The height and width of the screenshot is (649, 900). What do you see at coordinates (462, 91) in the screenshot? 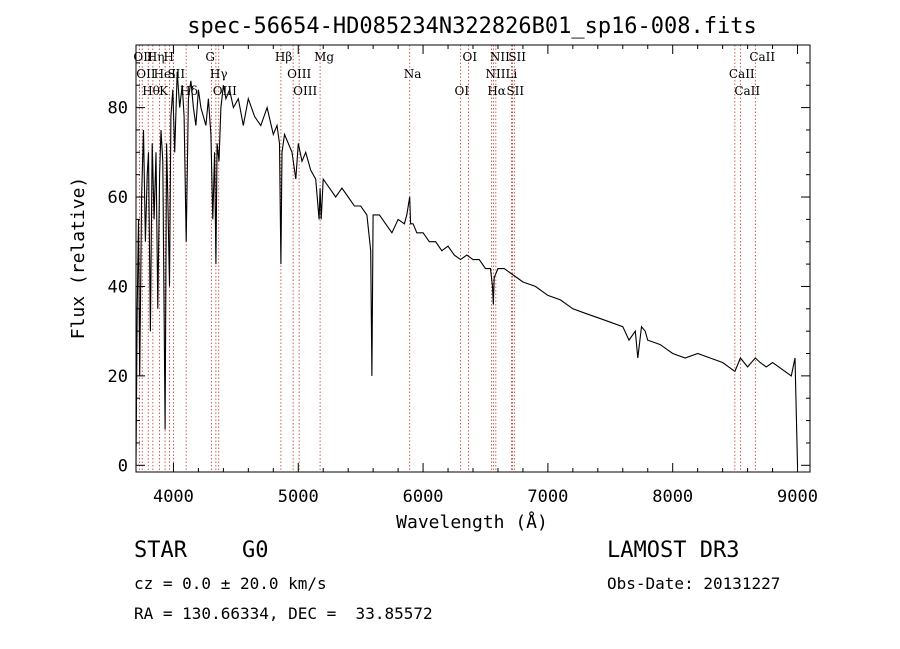
I see `line-label-17: OI` at bounding box center [462, 91].